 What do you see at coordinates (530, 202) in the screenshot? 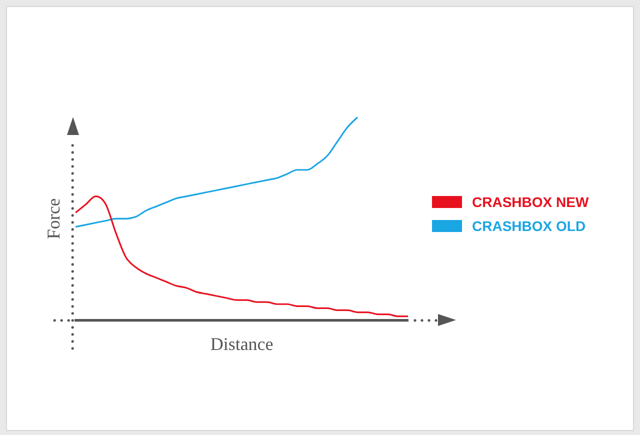
I see `legend-label: CRASHBOX NEW` at bounding box center [530, 202].